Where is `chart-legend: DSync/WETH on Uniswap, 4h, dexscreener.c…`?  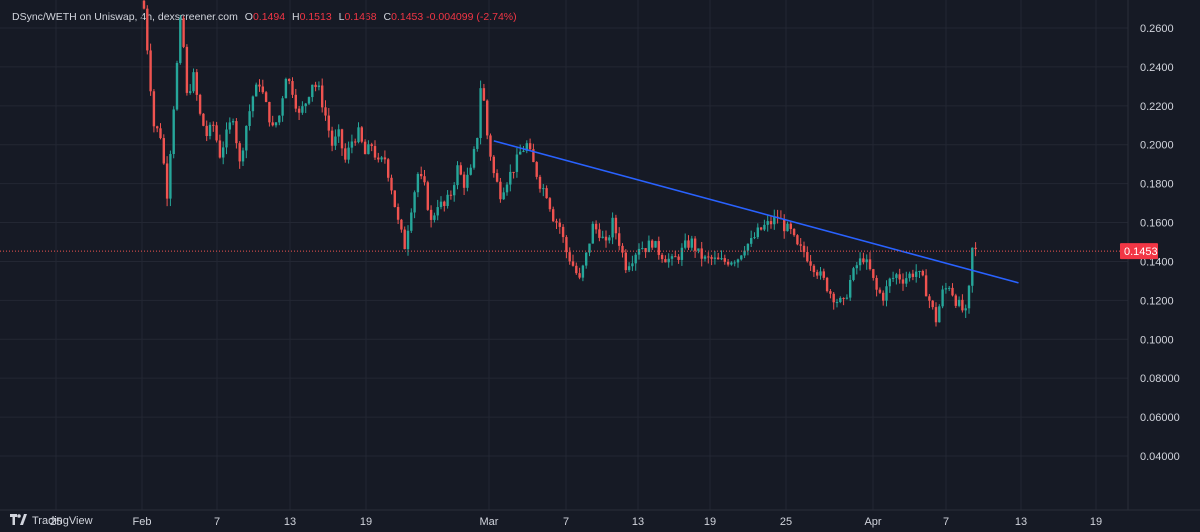
chart-legend: DSync/WETH on Uniswap, 4h, dexscreener.c… is located at coordinates (264, 17).